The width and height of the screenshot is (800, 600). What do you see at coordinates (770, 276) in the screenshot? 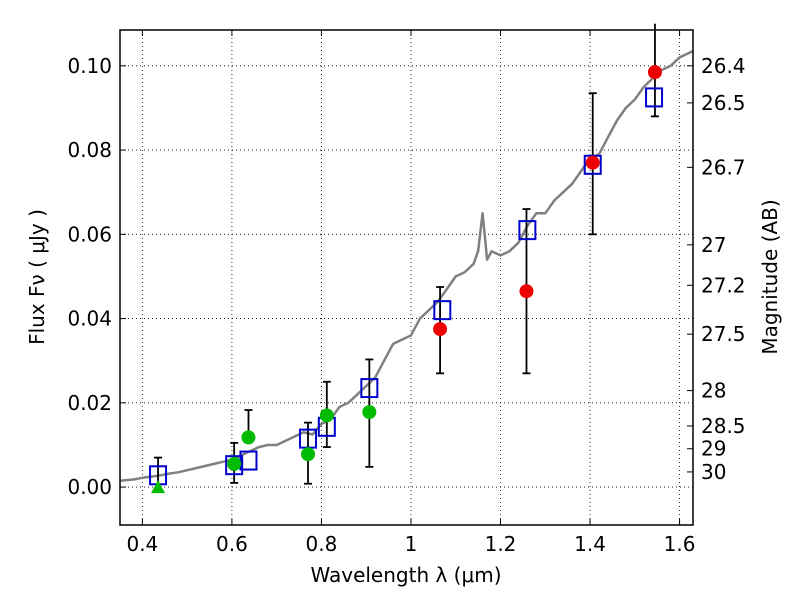
I see `y2-axis-label: Magnitude (AB)` at bounding box center [770, 276].